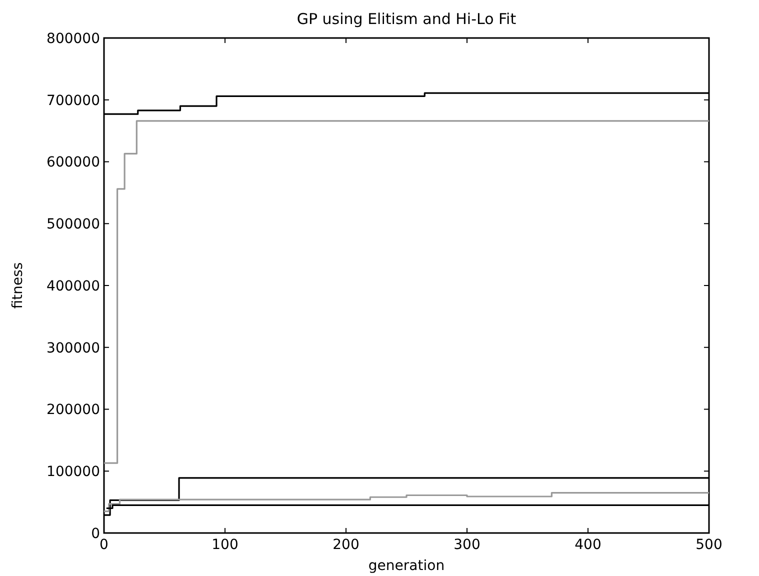 This screenshot has width=759, height=576. What do you see at coordinates (73, 348) in the screenshot?
I see `y-tick-label: 300000` at bounding box center [73, 348].